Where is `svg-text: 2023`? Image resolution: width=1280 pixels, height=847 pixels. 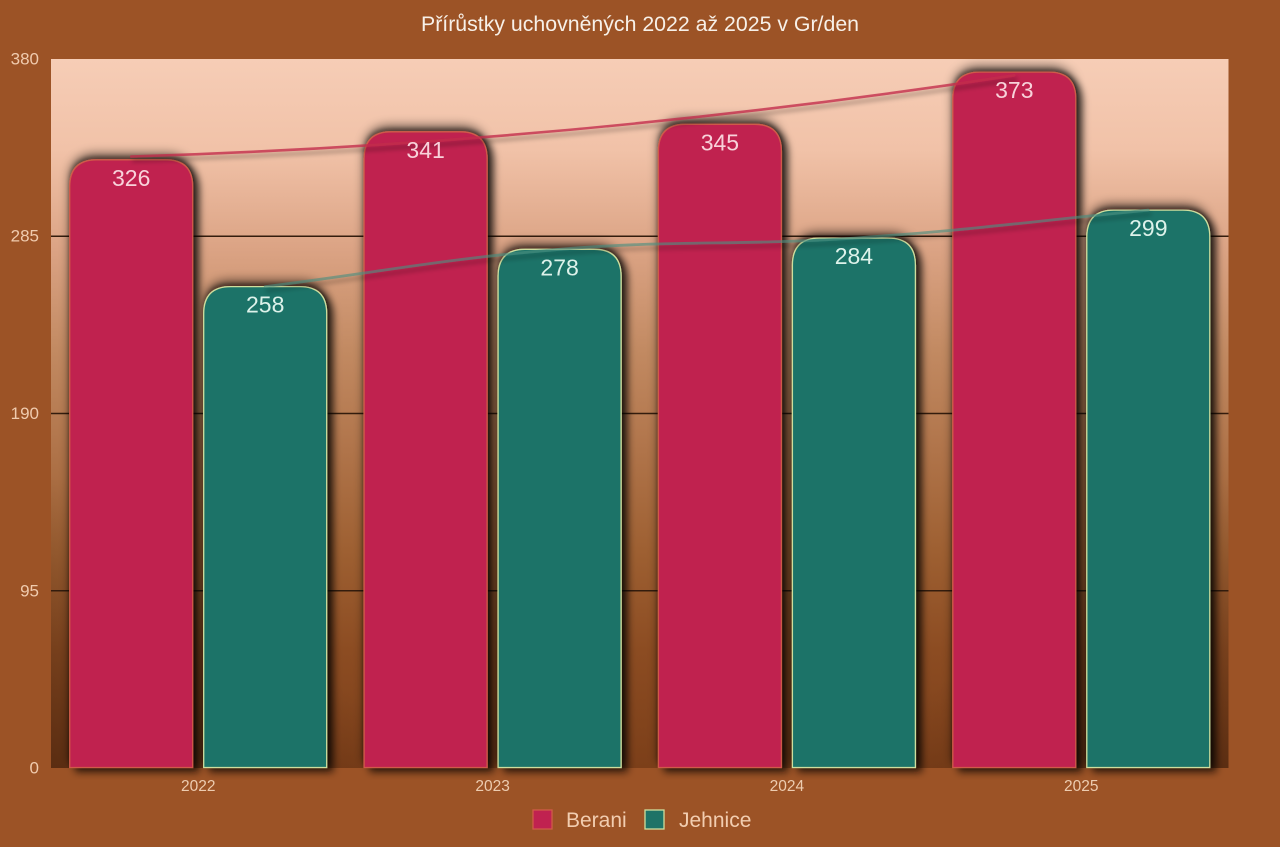 svg-text: 2023 is located at coordinates (492, 786).